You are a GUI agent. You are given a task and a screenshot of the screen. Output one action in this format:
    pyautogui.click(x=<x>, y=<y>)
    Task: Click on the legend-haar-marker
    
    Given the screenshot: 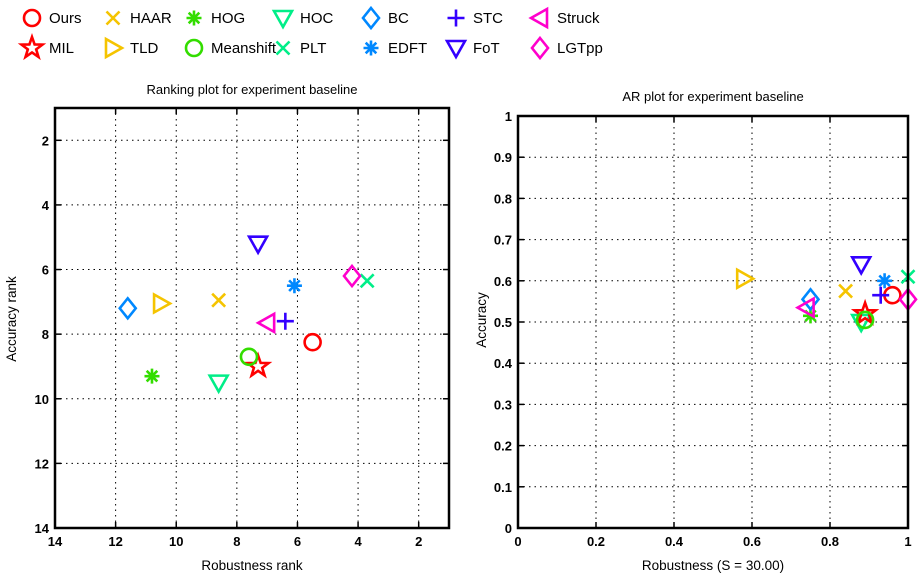 What is the action you would take?
    pyautogui.click(x=113, y=18)
    